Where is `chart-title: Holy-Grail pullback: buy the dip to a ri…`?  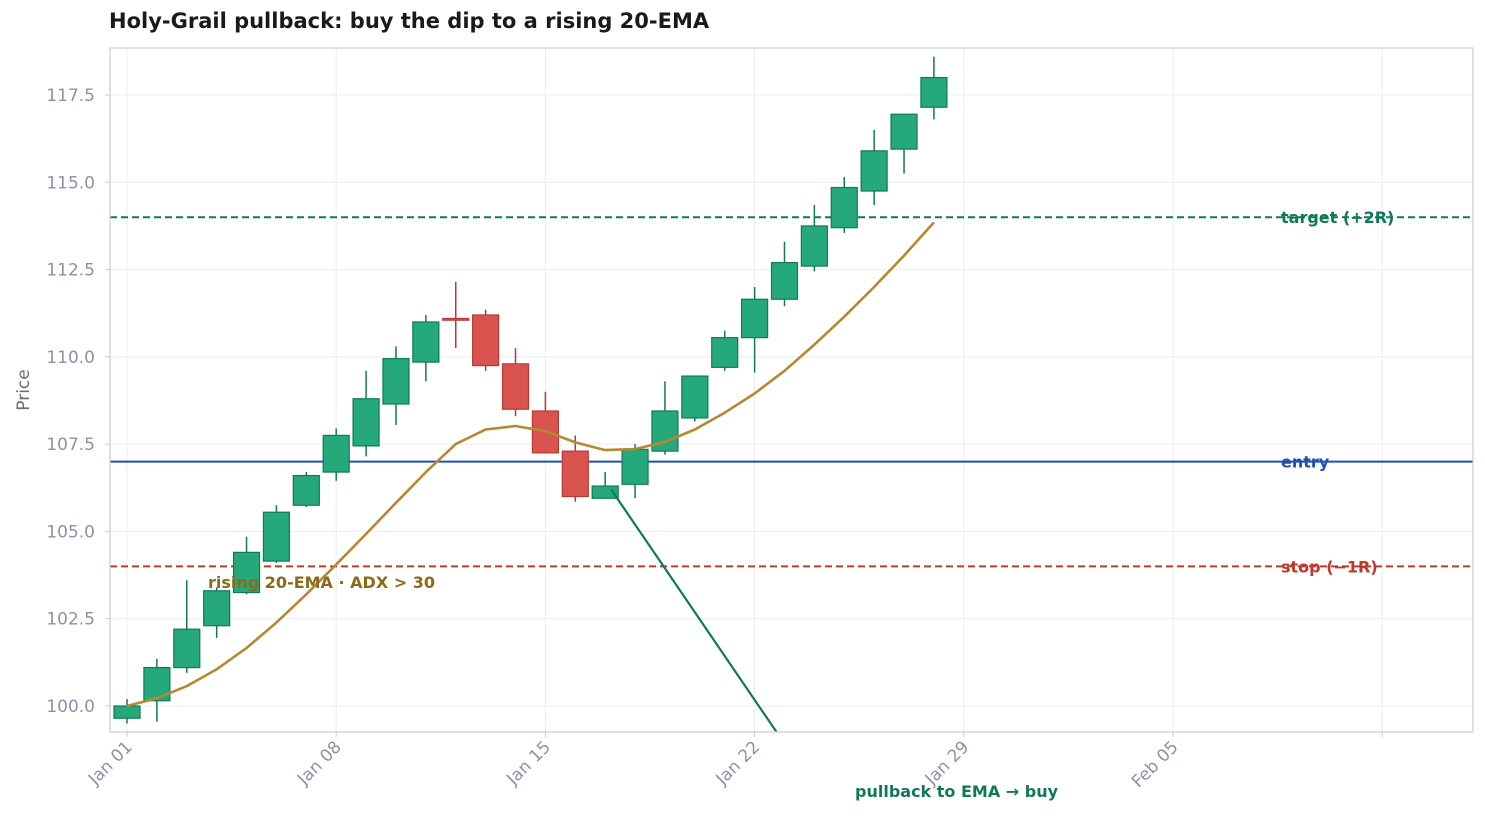
chart-title: Holy-Grail pullback: buy the dip to a ri… is located at coordinates (409, 21).